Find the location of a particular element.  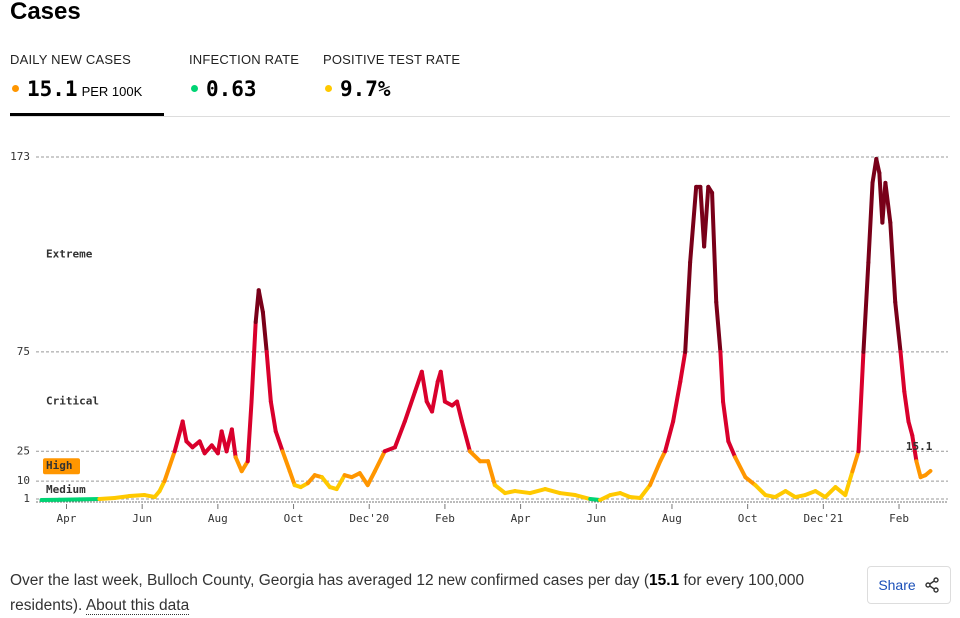

zone-label-bg is located at coordinates (61, 466).